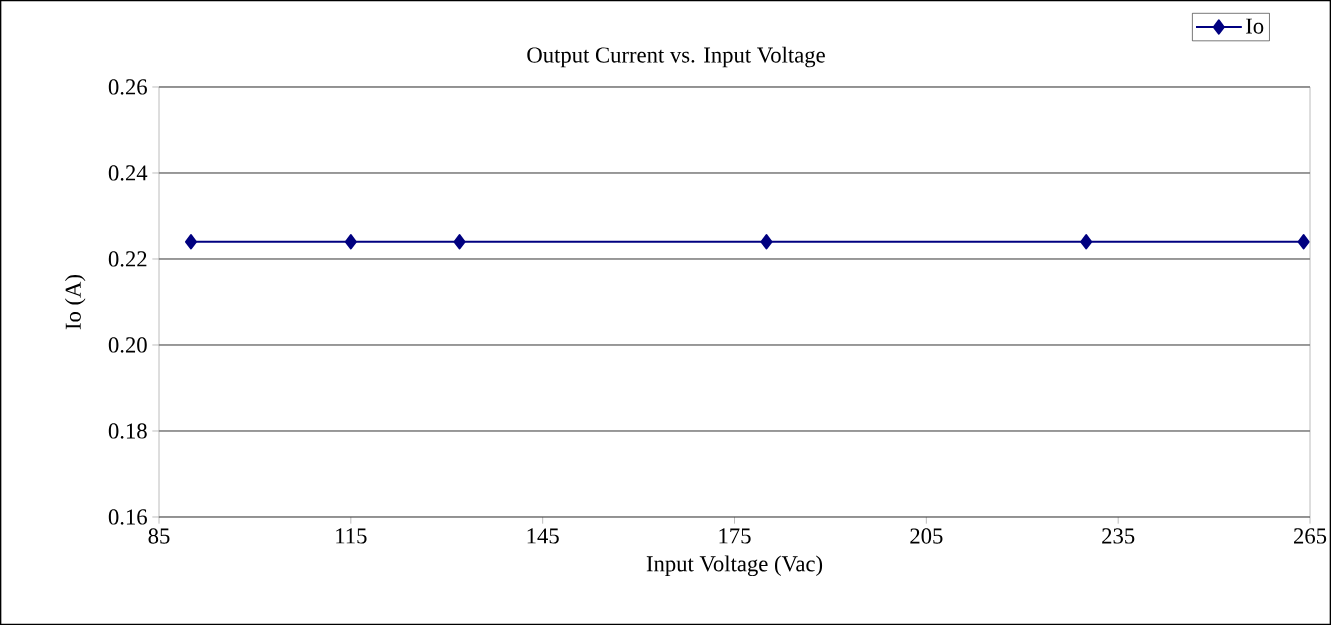 The height and width of the screenshot is (625, 1331). What do you see at coordinates (128, 173) in the screenshot?
I see `y-tick-label: 0.24` at bounding box center [128, 173].